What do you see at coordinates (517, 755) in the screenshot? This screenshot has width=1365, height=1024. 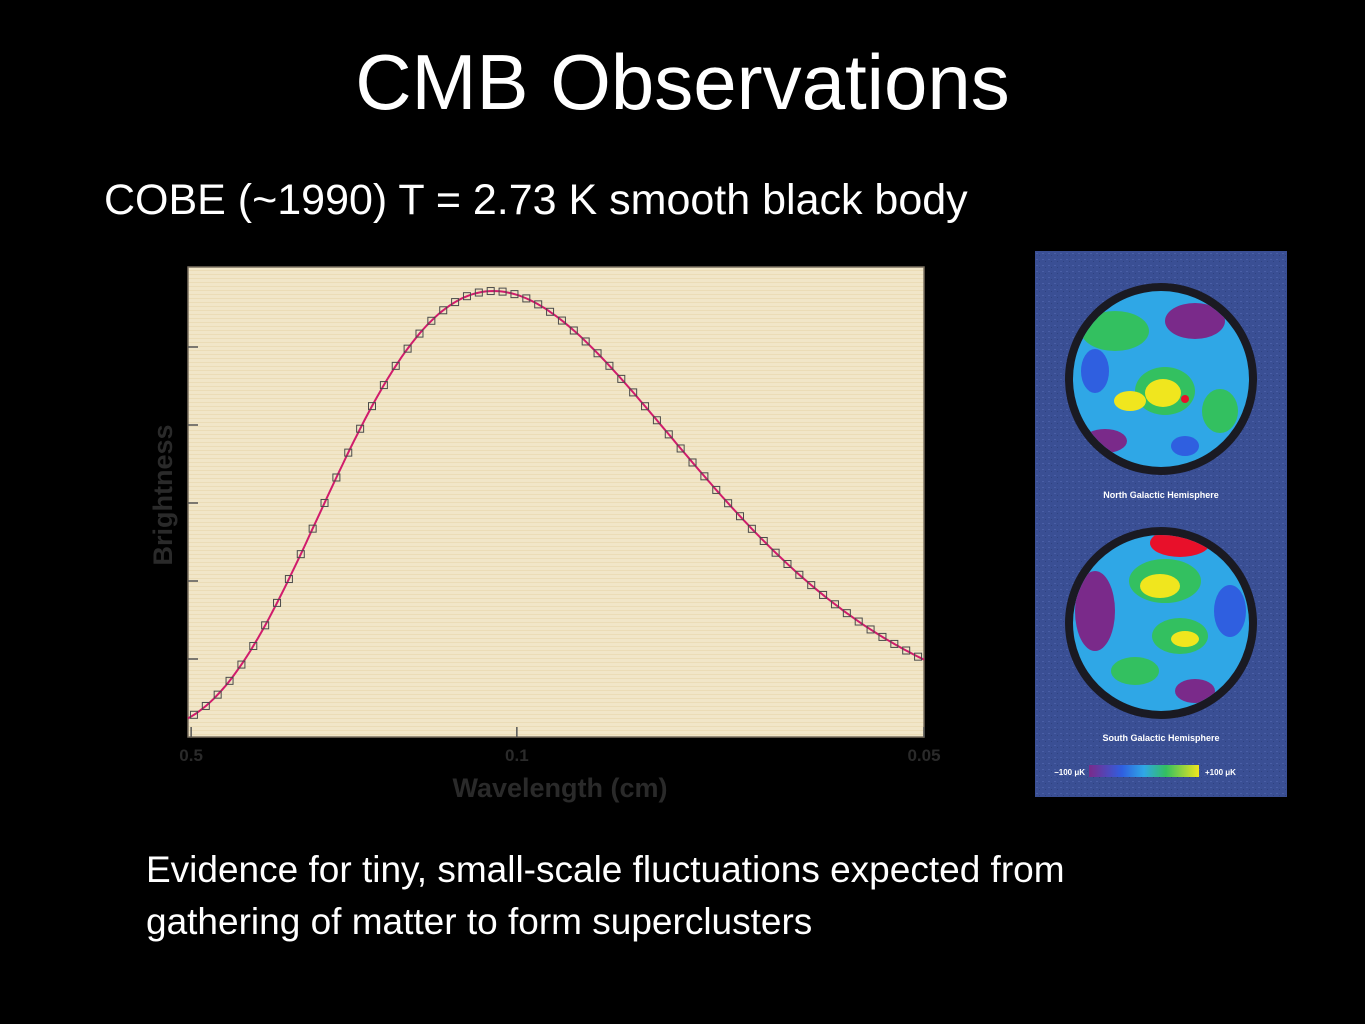 I see `x-tick-label: 0.1` at bounding box center [517, 755].